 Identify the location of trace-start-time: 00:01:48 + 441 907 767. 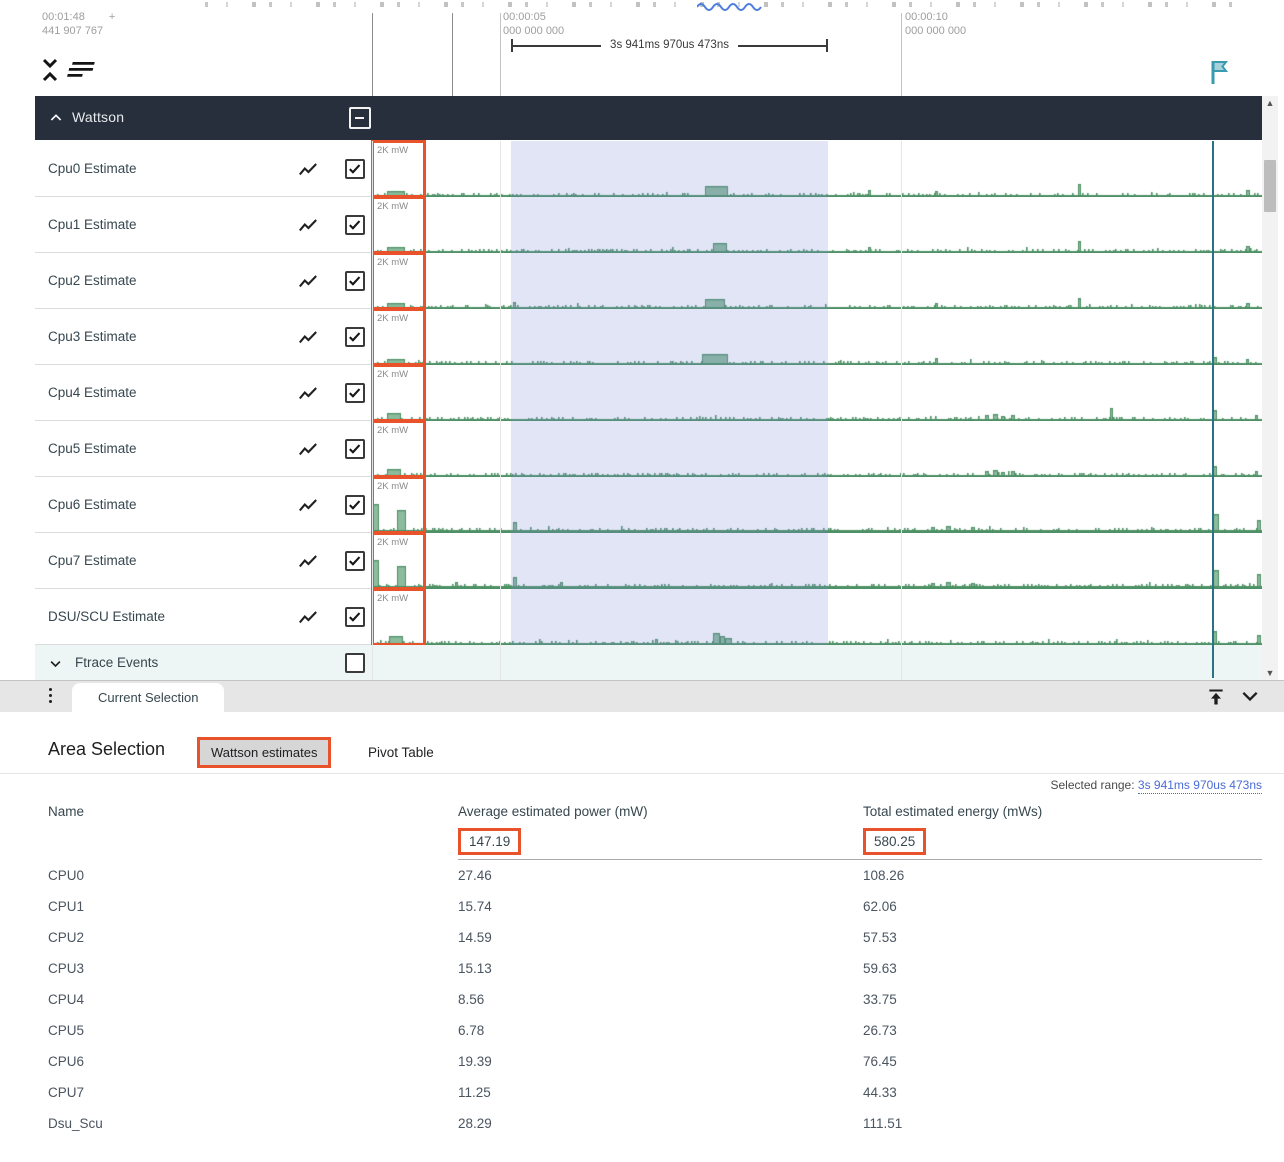
(79, 24).